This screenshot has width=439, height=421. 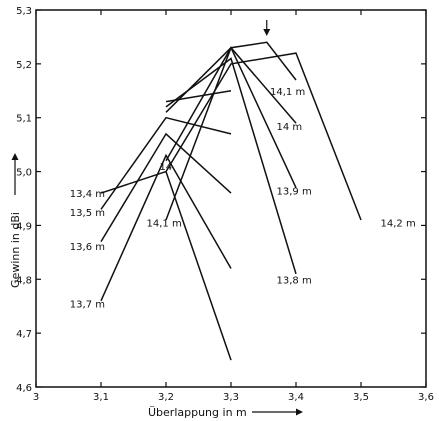 What do you see at coordinates (87, 305) in the screenshot?
I see `series-label: 13,7 m` at bounding box center [87, 305].